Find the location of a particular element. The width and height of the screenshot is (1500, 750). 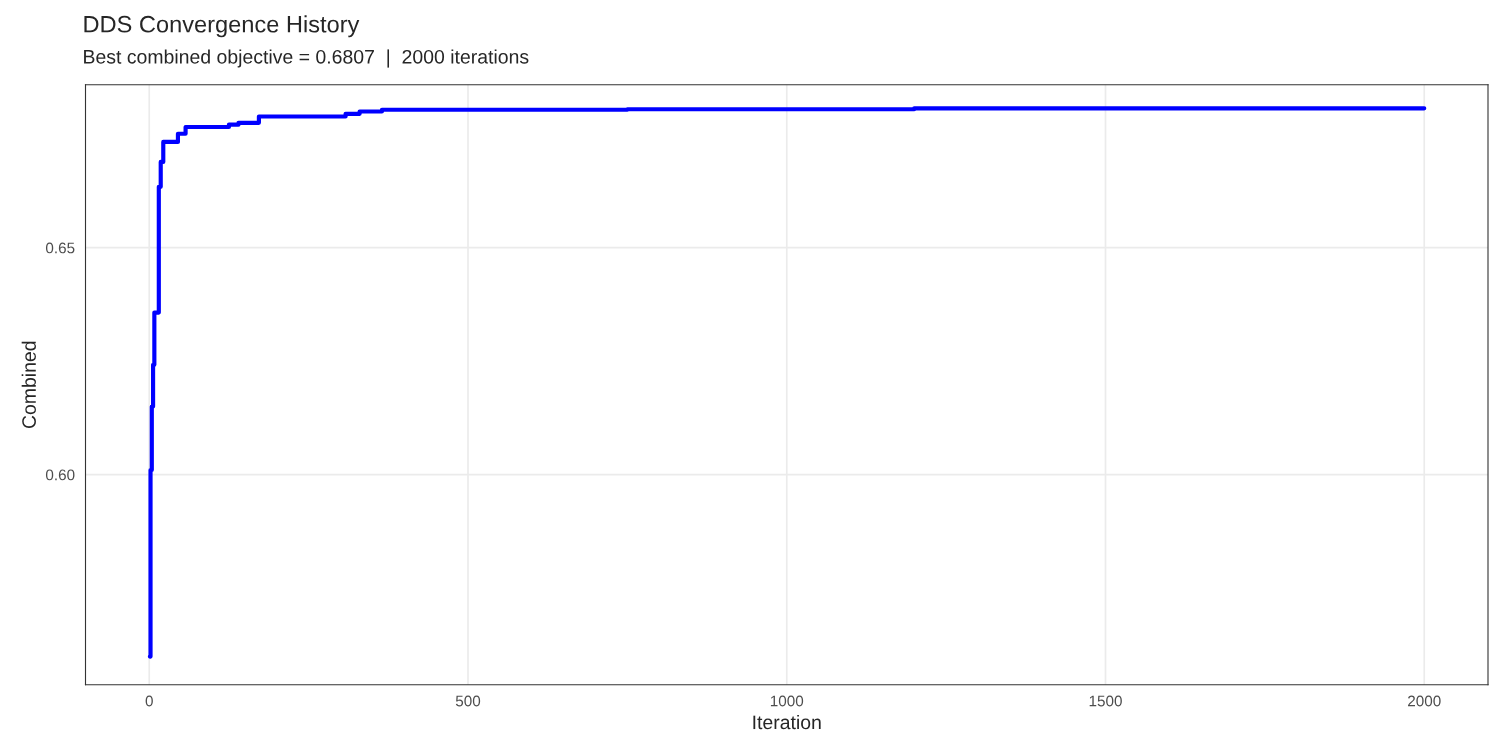

chart-subtitle: Best combined objective = 0.6807 | 2000 iterations is located at coordinates (306, 58).